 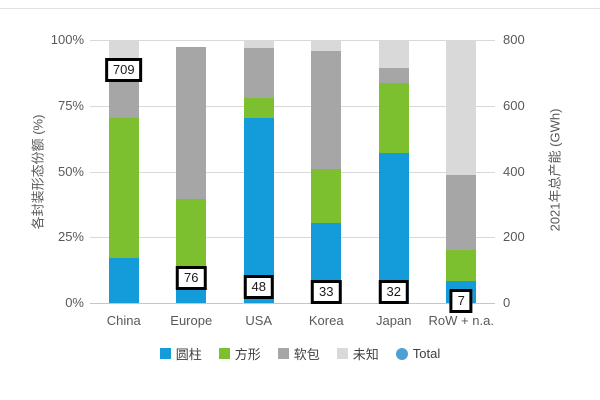 What do you see at coordinates (259, 320) in the screenshot?
I see `x-axis-label: USA` at bounding box center [259, 320].